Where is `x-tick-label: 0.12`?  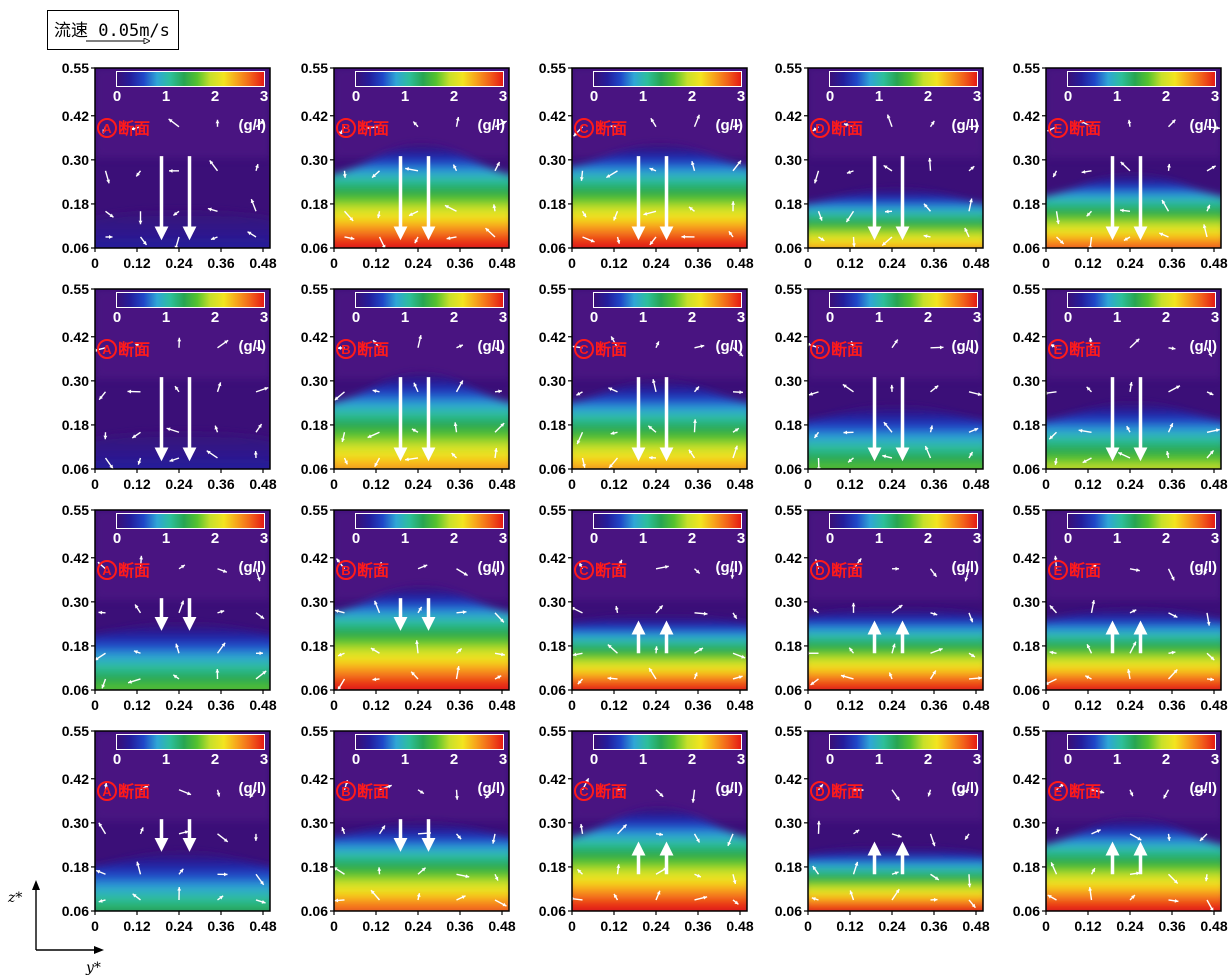 x-tick-label: 0.12 is located at coordinates (849, 926).